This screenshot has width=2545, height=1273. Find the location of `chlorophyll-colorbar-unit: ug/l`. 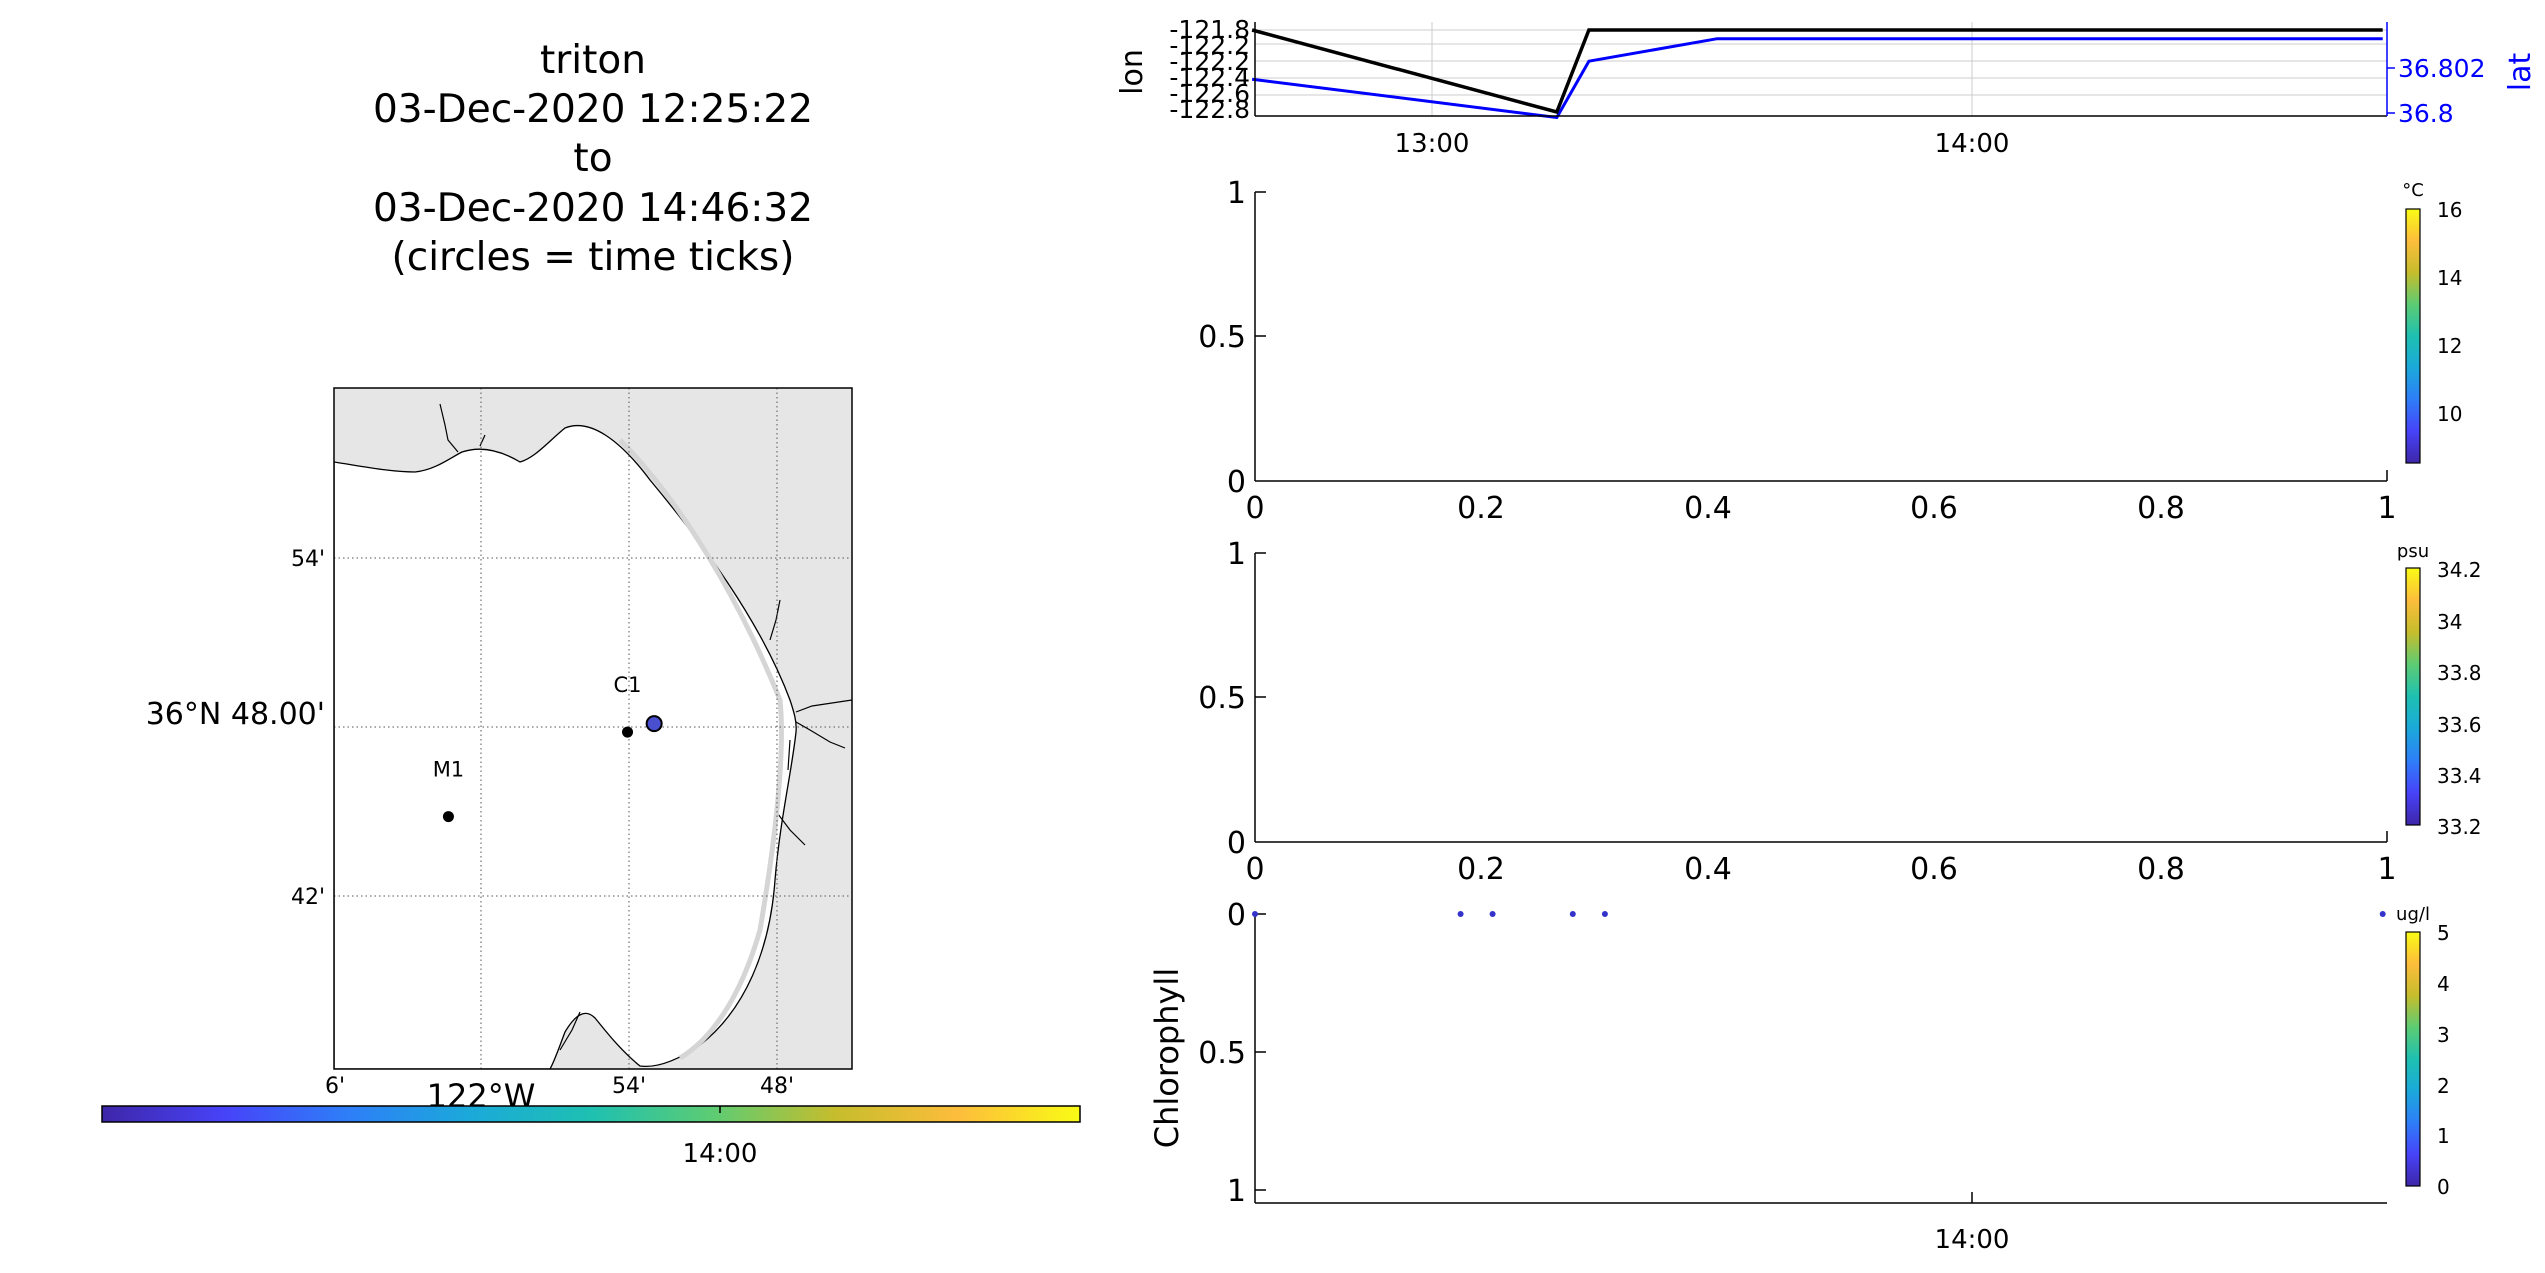

chlorophyll-colorbar-unit: ug/l is located at coordinates (2413, 914).